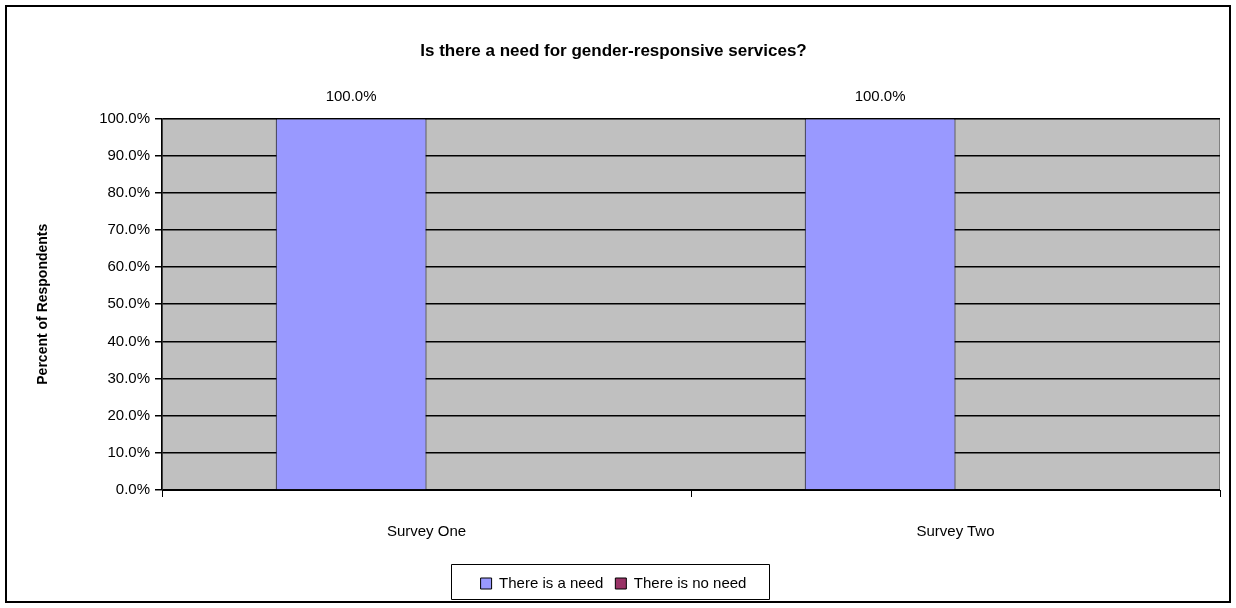  I want to click on x-tick-label: Survey One, so click(426, 531).